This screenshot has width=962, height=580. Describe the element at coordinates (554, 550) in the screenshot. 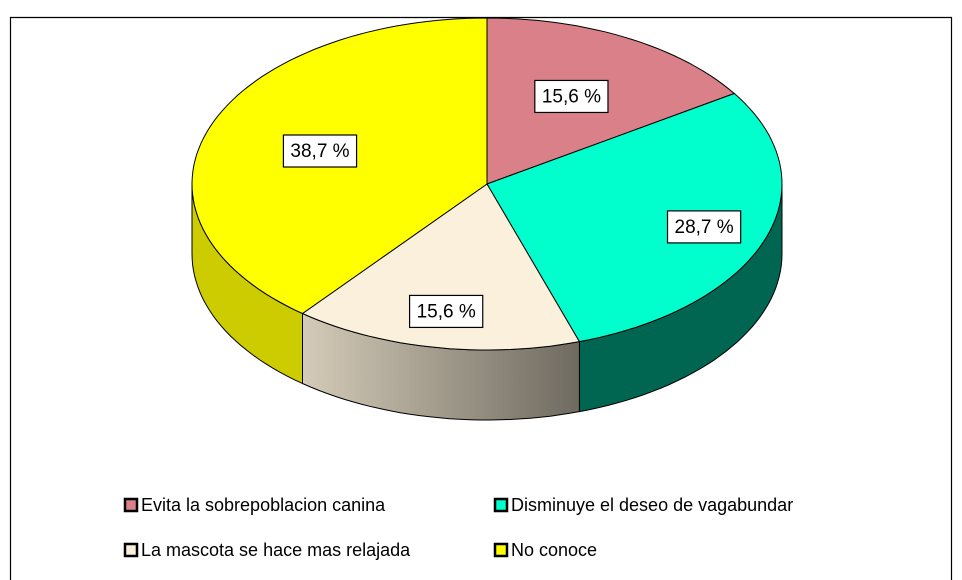

I see `legend-label: No conoce` at that location.